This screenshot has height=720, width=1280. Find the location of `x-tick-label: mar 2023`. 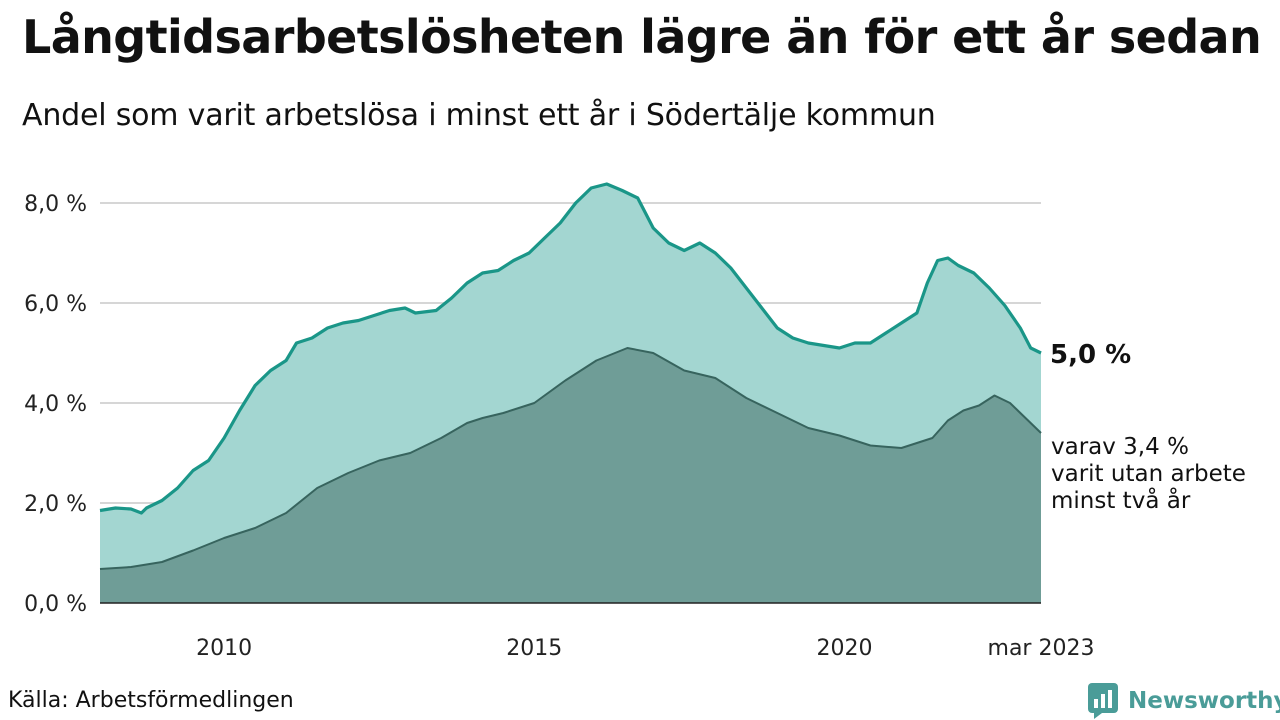

x-tick-label: mar 2023 is located at coordinates (1041, 648).